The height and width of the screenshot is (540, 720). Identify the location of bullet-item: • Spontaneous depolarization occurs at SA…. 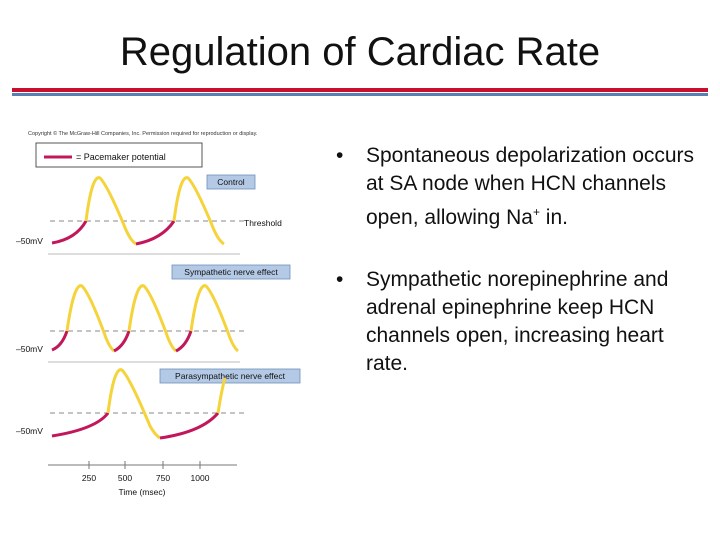
(521, 187).